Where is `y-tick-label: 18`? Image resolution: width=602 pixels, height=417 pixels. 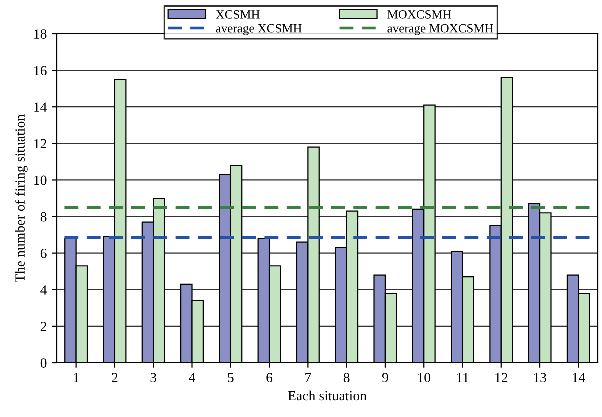 y-tick-label: 18 is located at coordinates (40, 34).